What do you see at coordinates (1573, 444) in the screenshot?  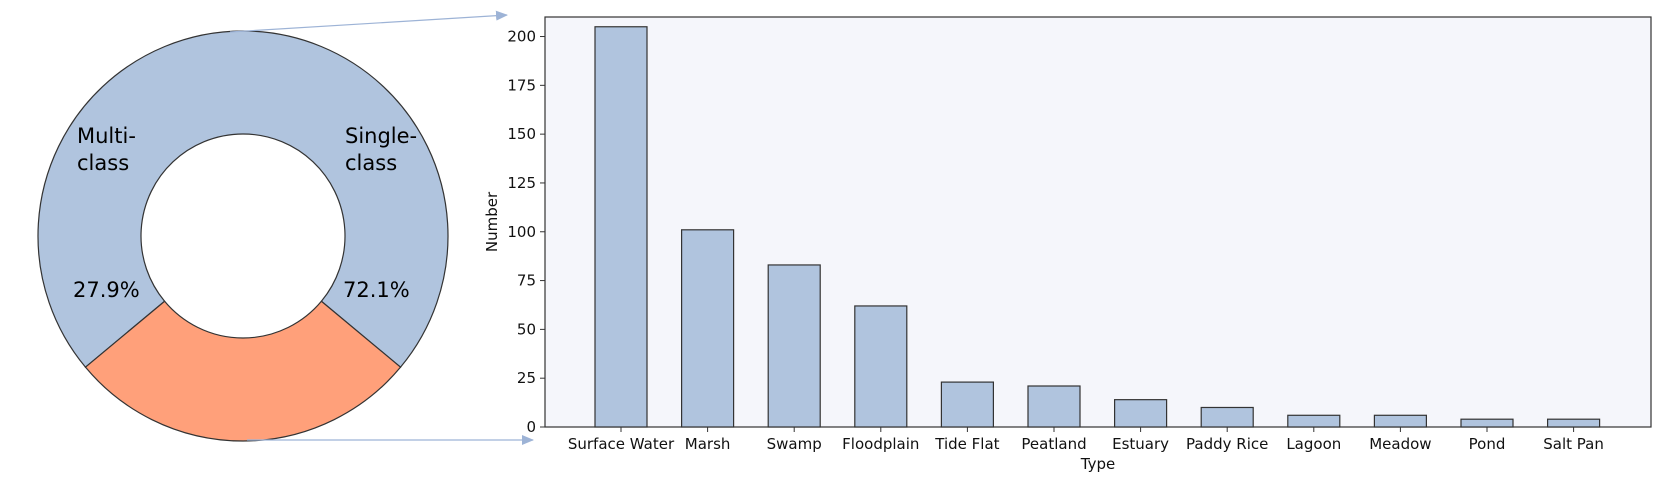 I see `x-tick-label: Salt Pan` at bounding box center [1573, 444].